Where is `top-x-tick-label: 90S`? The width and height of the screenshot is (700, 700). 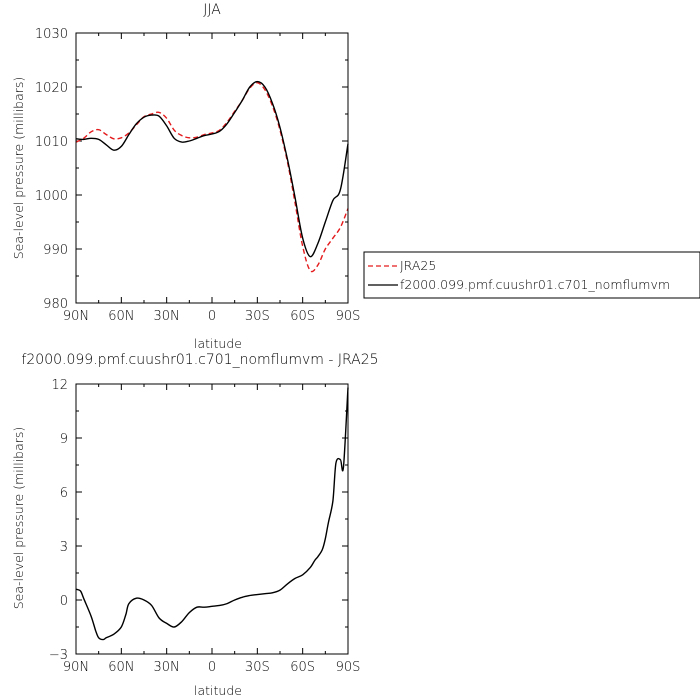
top-x-tick-label: 90S is located at coordinates (348, 316).